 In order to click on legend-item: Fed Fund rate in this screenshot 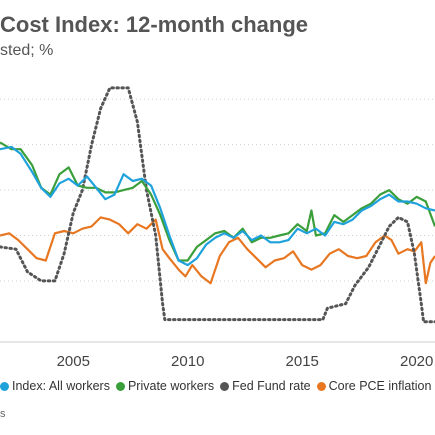, I will do `click(265, 386)`.